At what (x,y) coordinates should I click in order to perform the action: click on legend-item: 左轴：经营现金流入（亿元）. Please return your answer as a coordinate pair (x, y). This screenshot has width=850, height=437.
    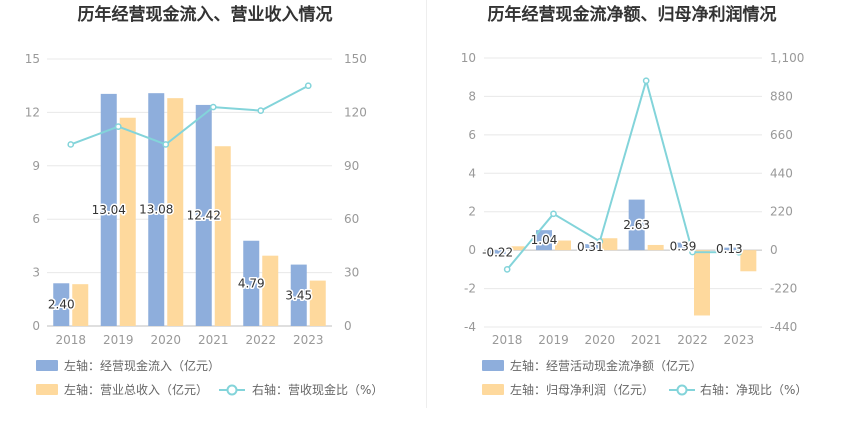
    Looking at the image, I should click on (128, 365).